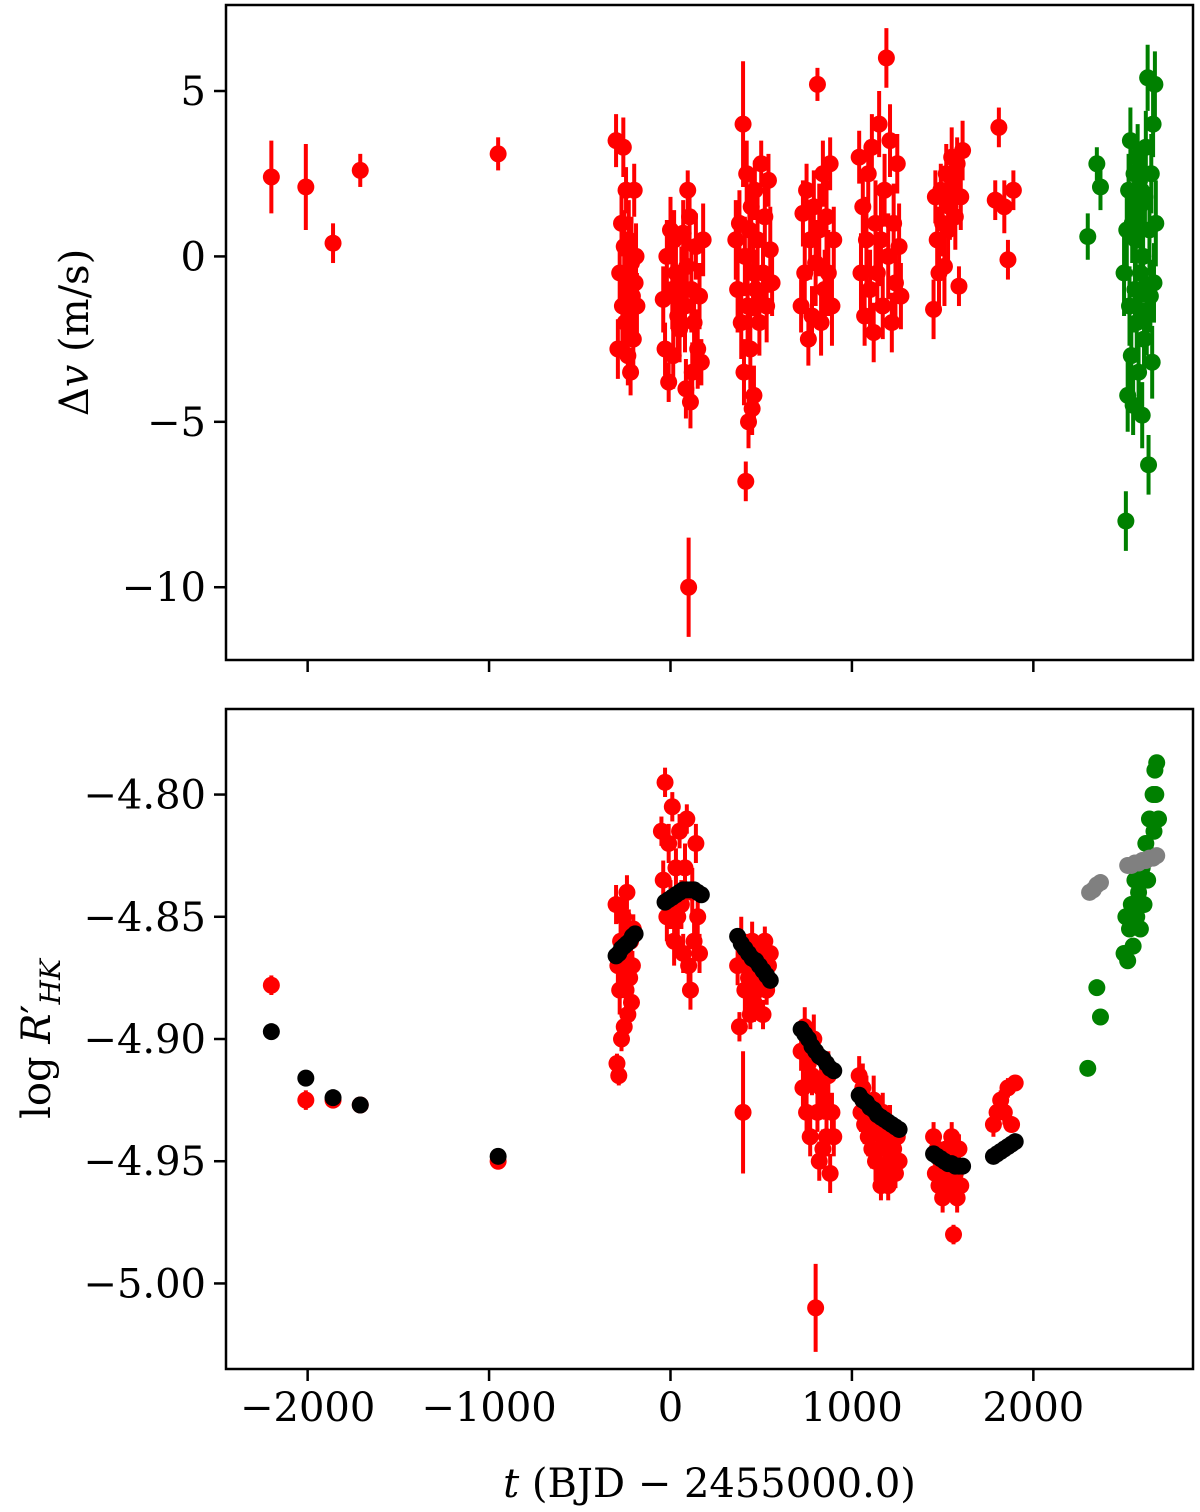 The height and width of the screenshot is (1512, 1200). I want to click on y-tick-label: −4.85, so click(144, 918).